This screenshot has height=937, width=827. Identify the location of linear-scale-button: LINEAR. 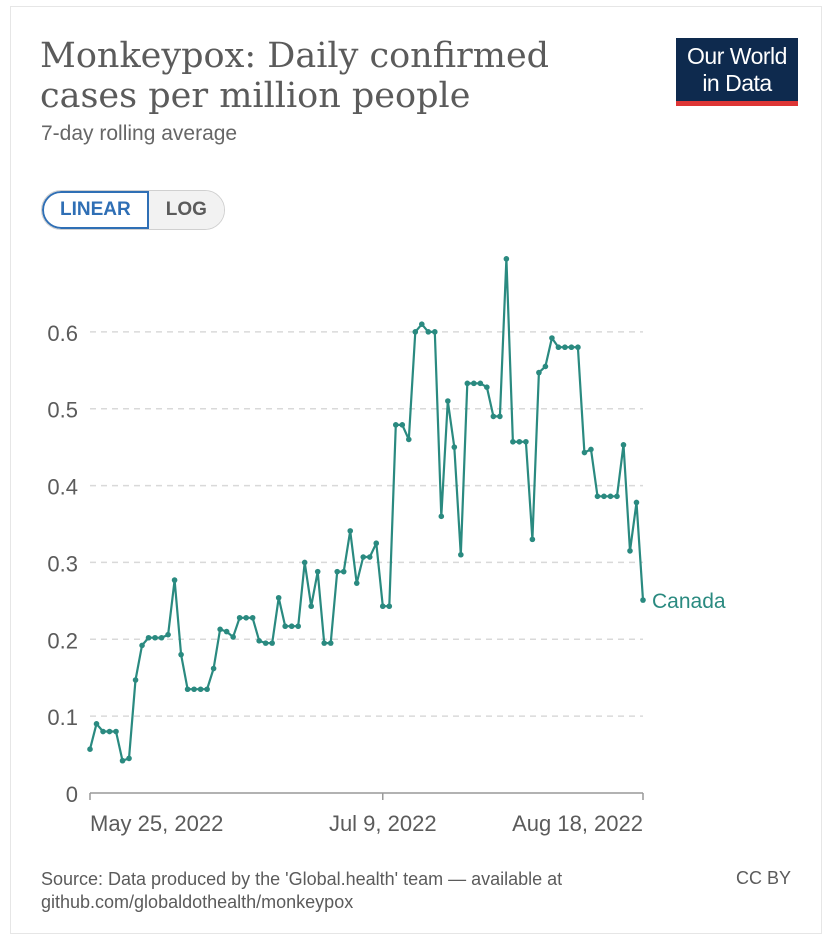
(95, 210).